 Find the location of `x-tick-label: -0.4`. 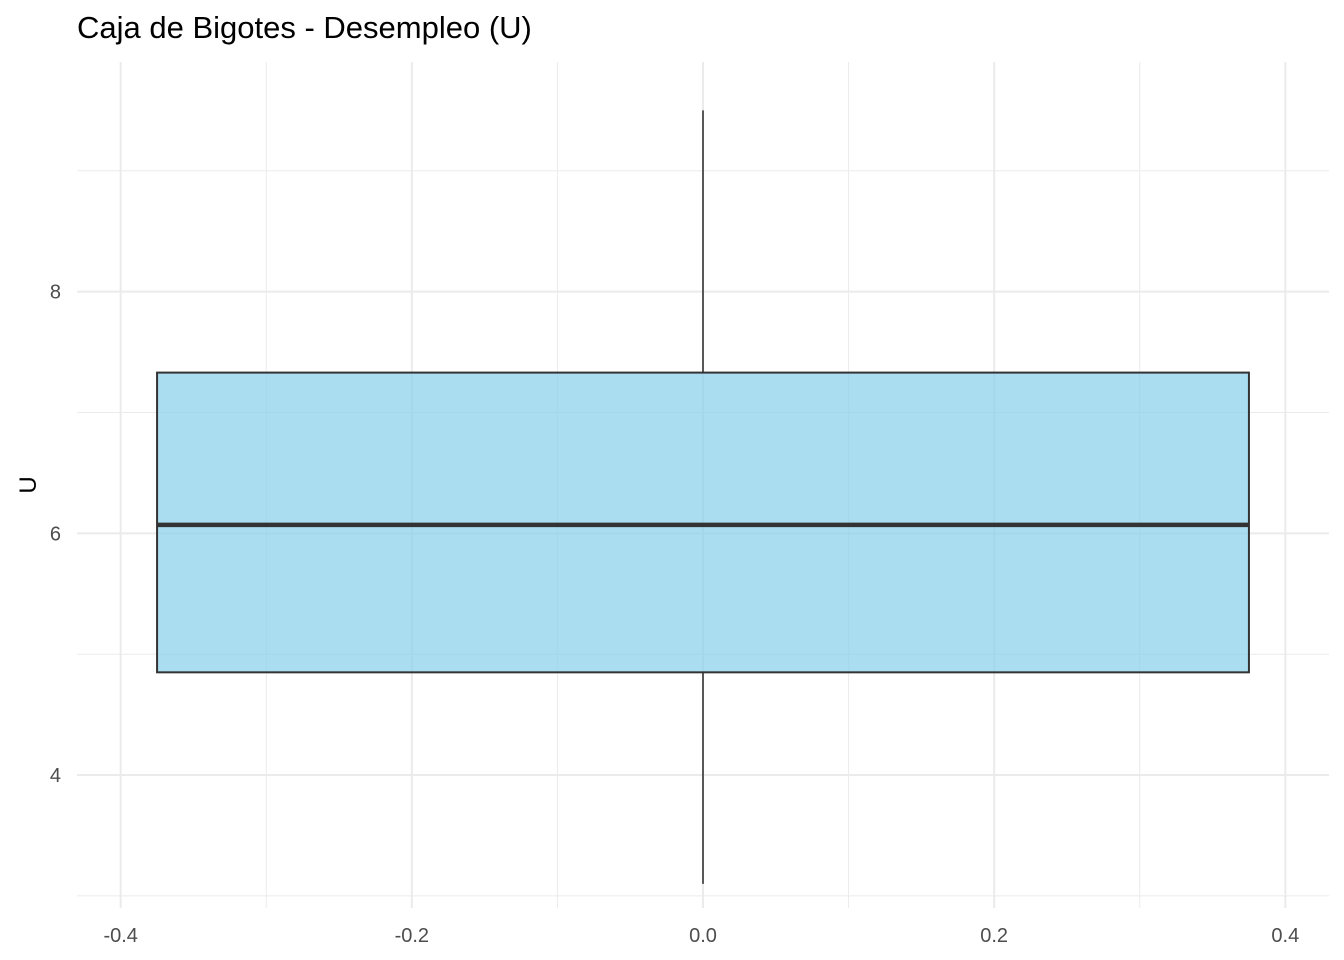

x-tick-label: -0.4 is located at coordinates (120, 936).